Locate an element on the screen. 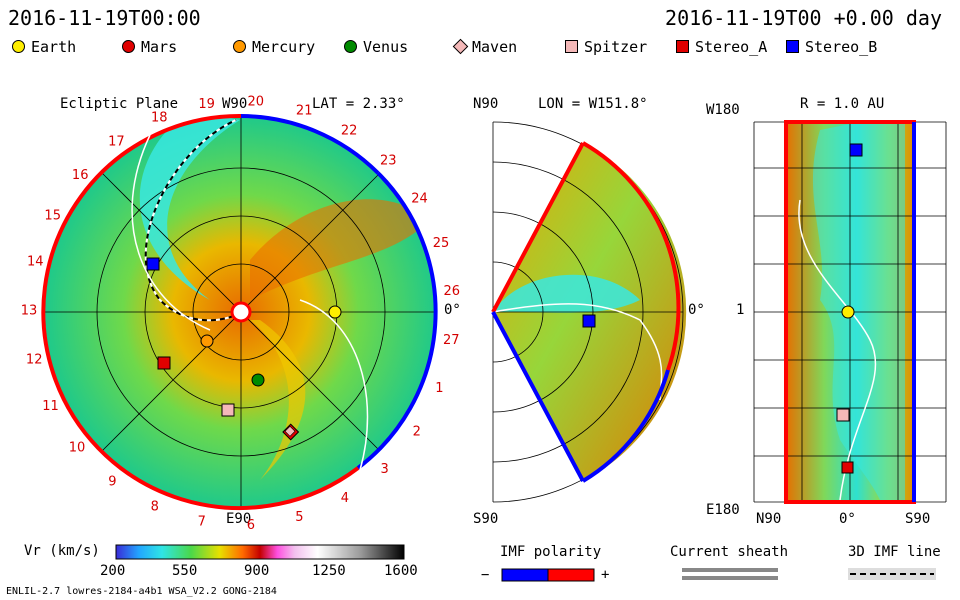 The image size is (960, 600). fast-wind-region is located at coordinates (189, 208).